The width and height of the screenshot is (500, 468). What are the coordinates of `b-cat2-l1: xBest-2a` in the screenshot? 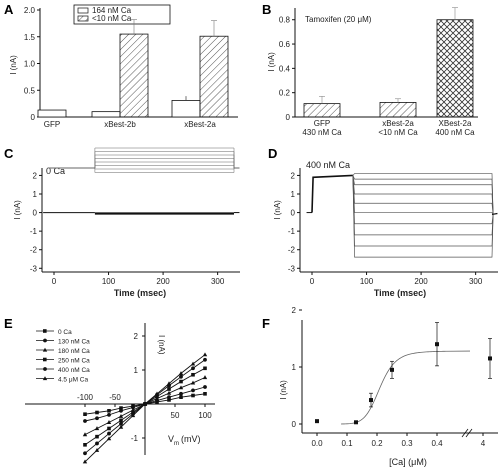 It's located at (398, 123).